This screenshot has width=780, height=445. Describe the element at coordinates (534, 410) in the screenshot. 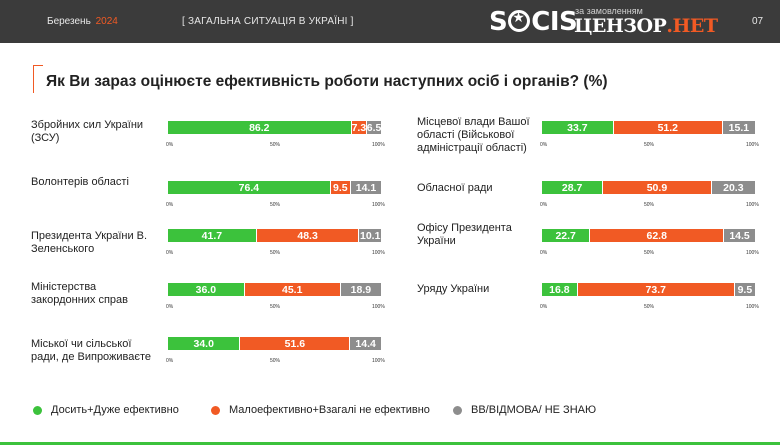

I see `legend-label-dont-know: ВВ/ВІДМОВА/ НЕ ЗНАЮ` at that location.